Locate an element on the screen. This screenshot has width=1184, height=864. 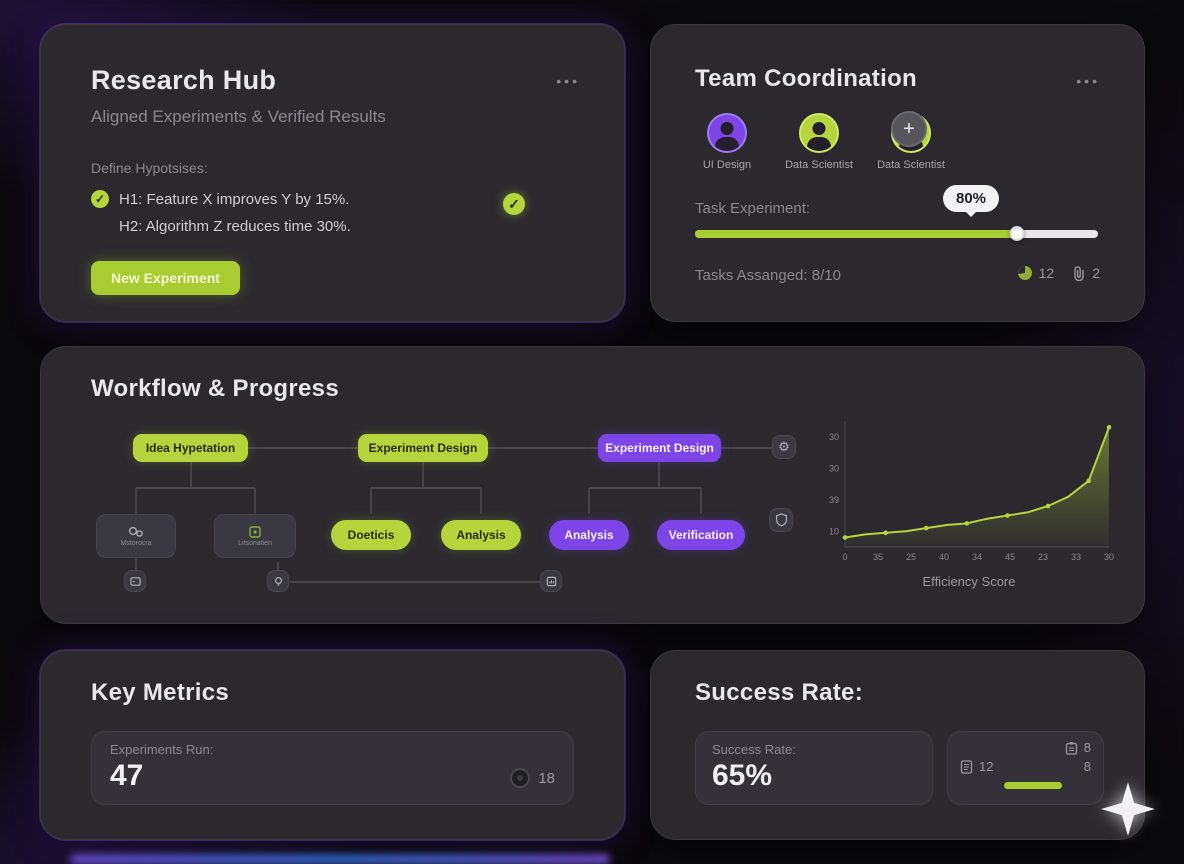
research-menu-button: ••• is located at coordinates (568, 81).